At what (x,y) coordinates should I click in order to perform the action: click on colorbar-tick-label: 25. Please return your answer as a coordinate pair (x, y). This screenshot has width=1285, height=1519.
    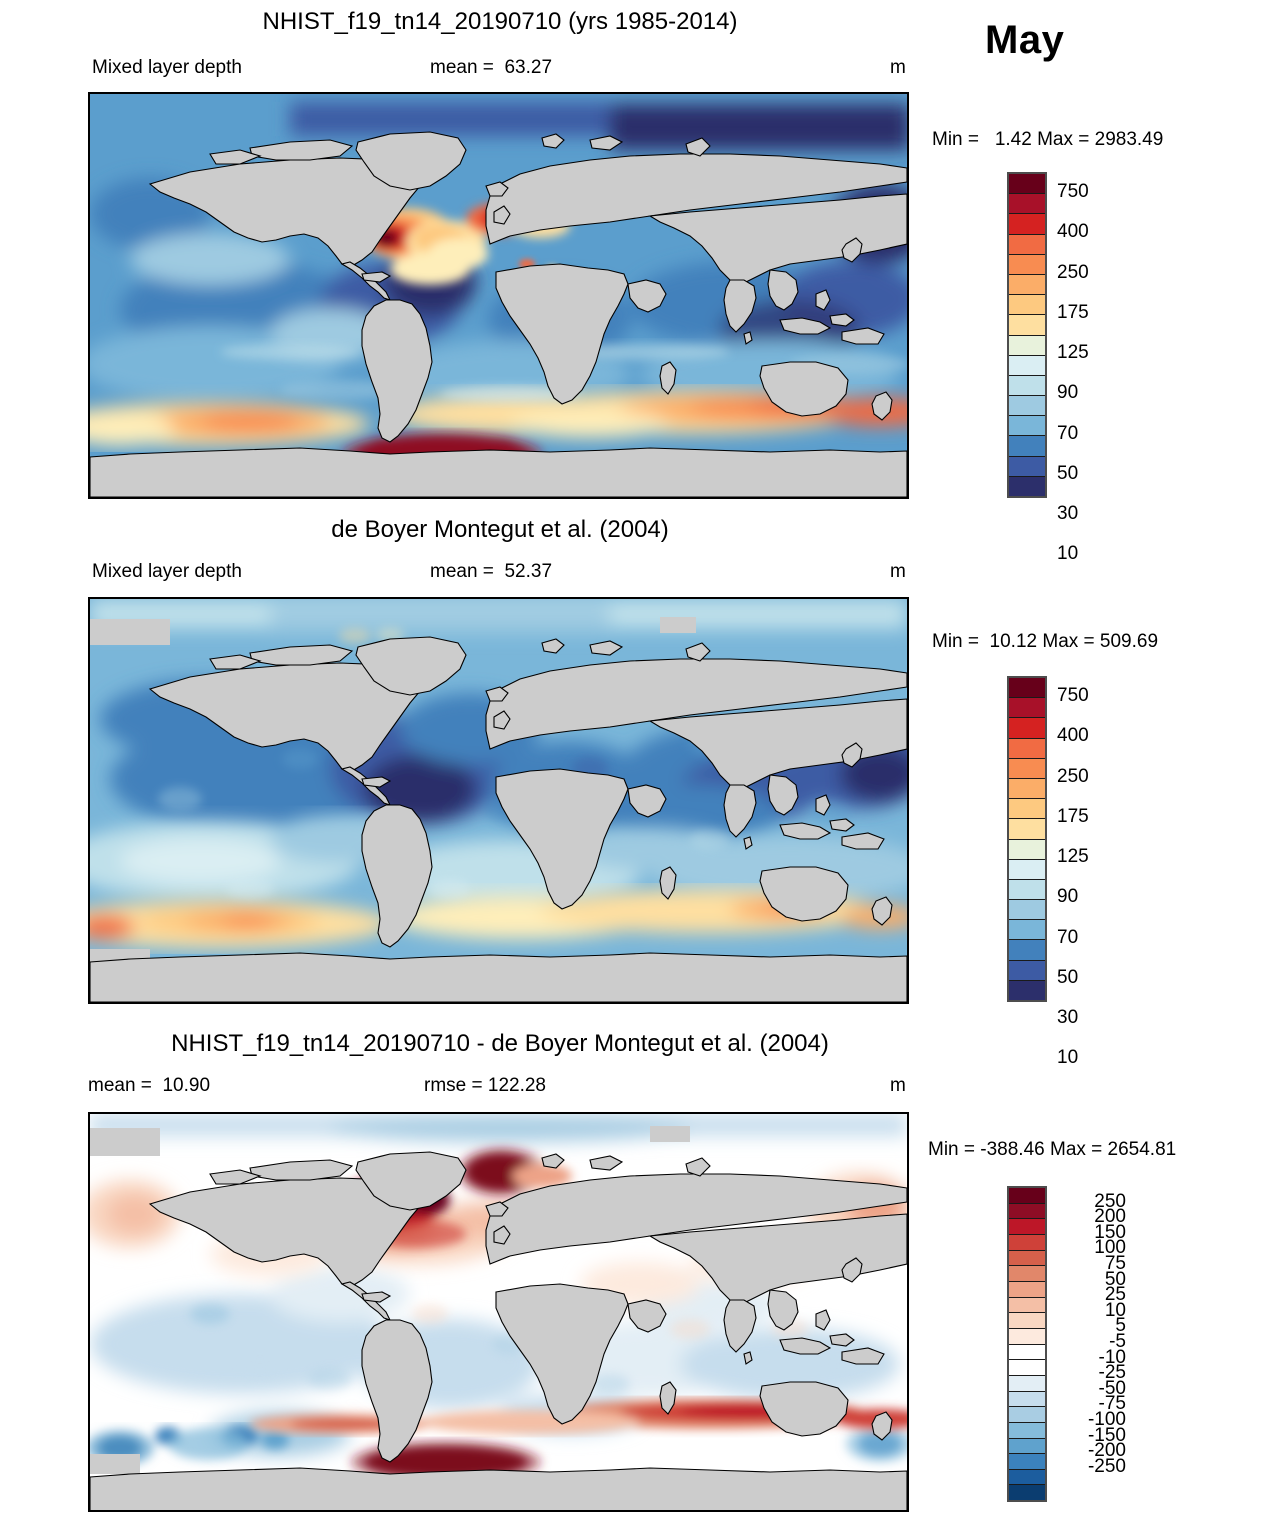
    Looking at the image, I should click on (1115, 1295).